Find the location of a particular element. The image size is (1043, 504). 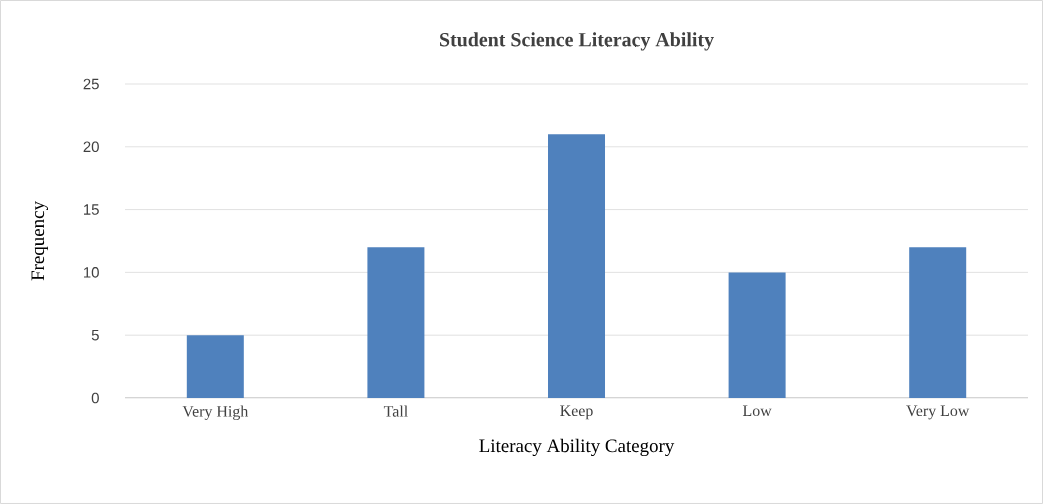

y-axis-title: Frequency is located at coordinates (40, 241).